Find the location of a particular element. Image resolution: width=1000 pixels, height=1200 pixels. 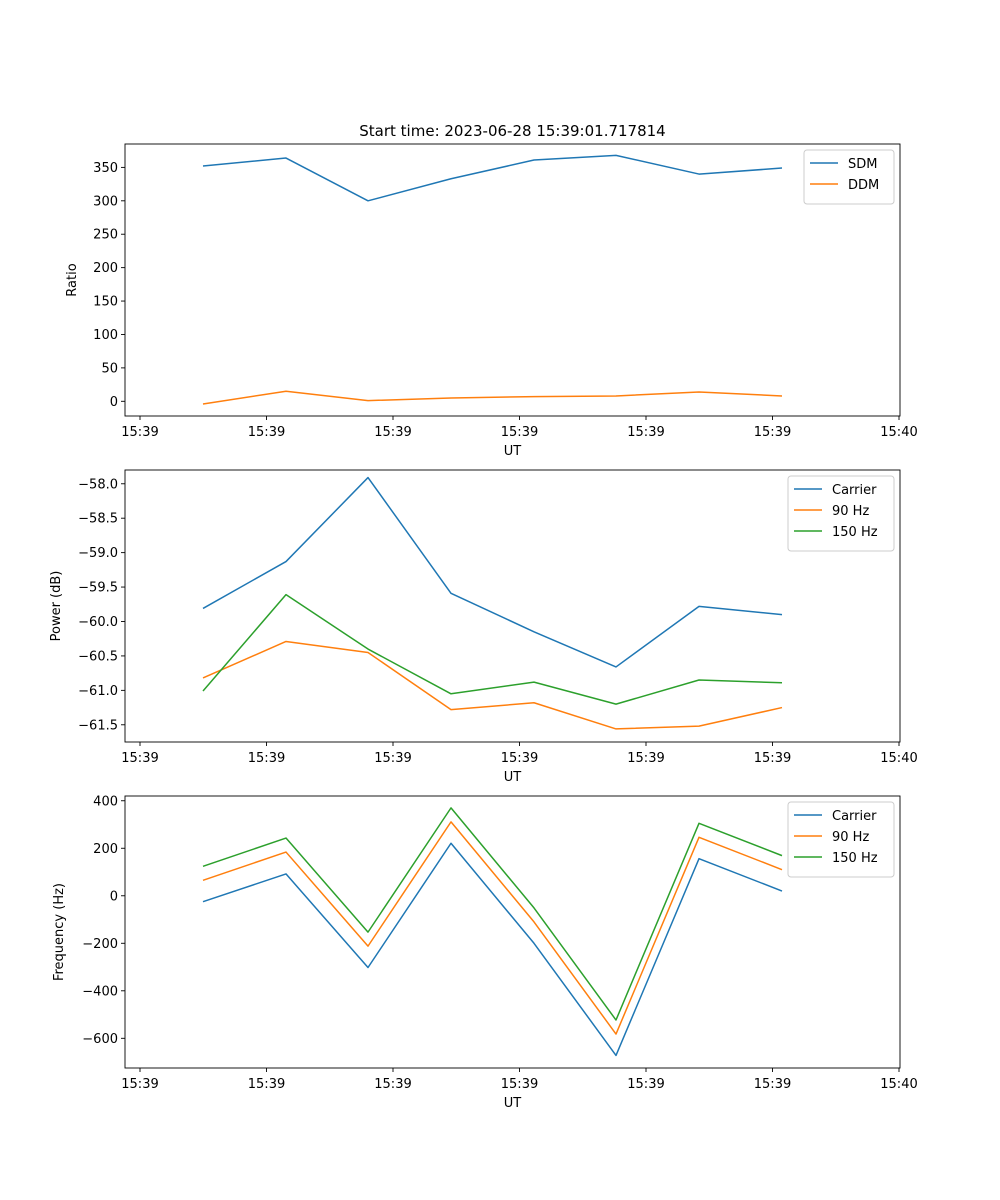

y-tick-label: 250 is located at coordinates (105, 235).